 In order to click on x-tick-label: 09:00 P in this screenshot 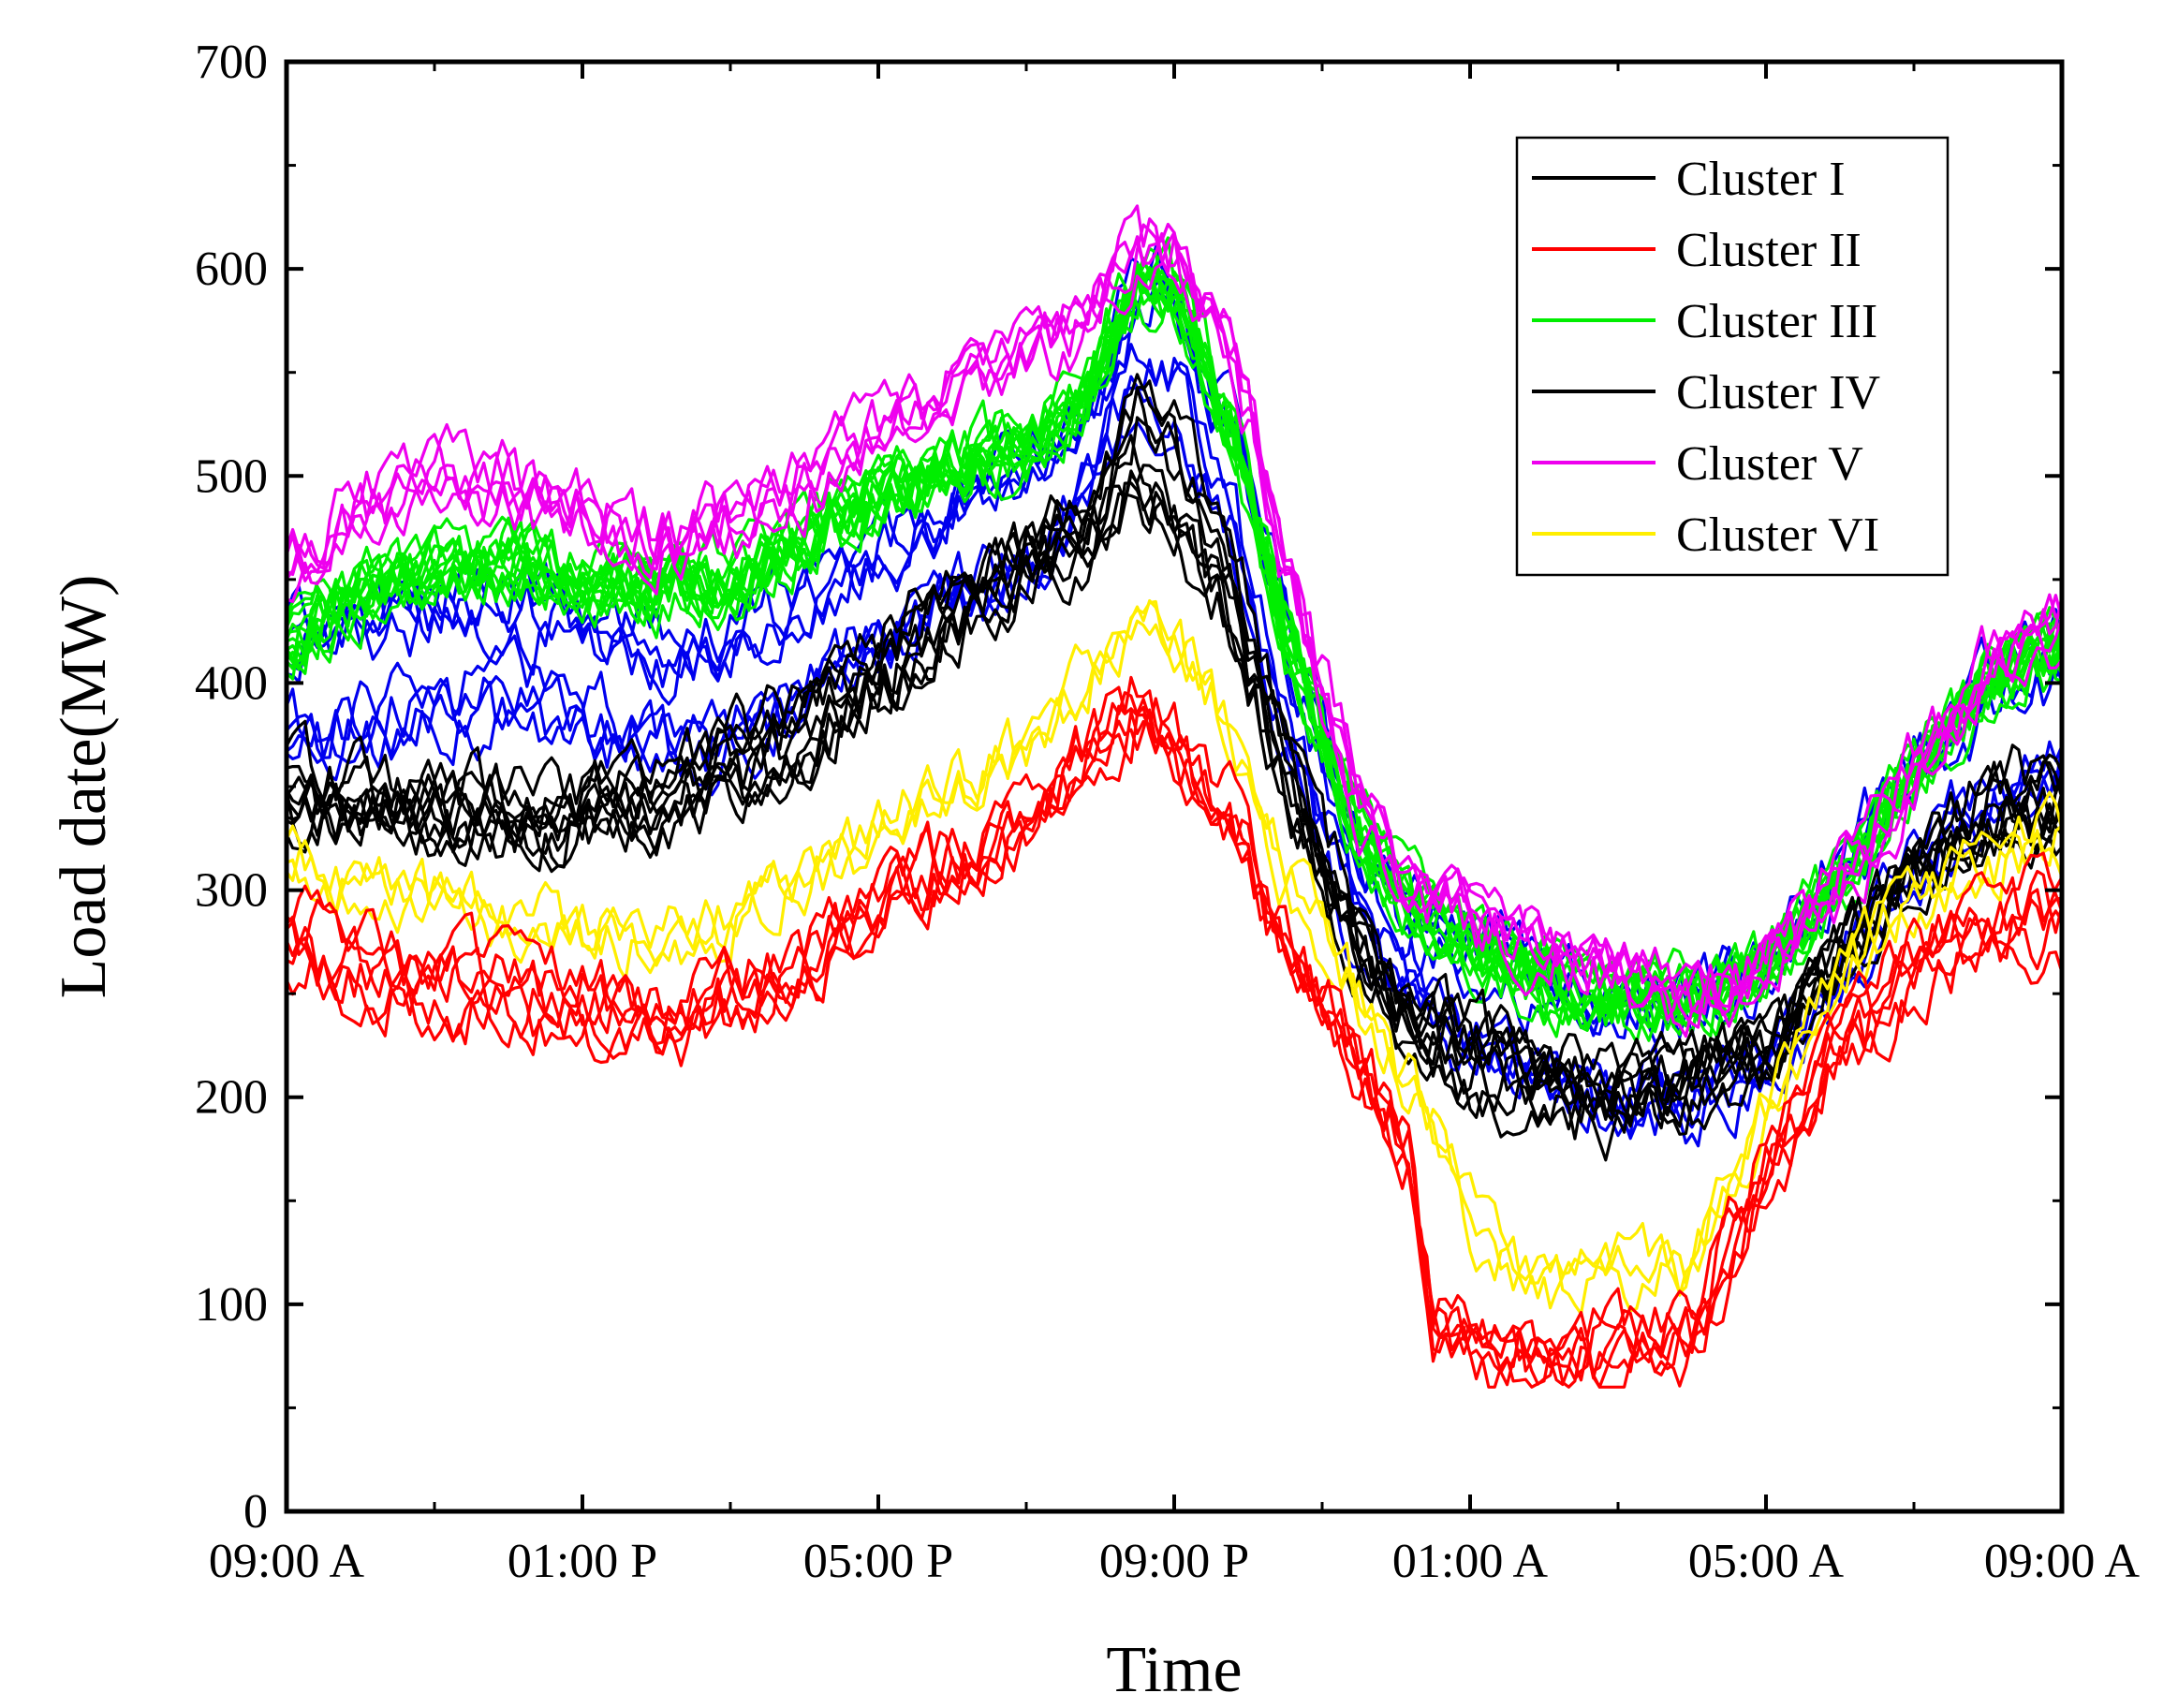, I will do `click(1174, 1562)`.